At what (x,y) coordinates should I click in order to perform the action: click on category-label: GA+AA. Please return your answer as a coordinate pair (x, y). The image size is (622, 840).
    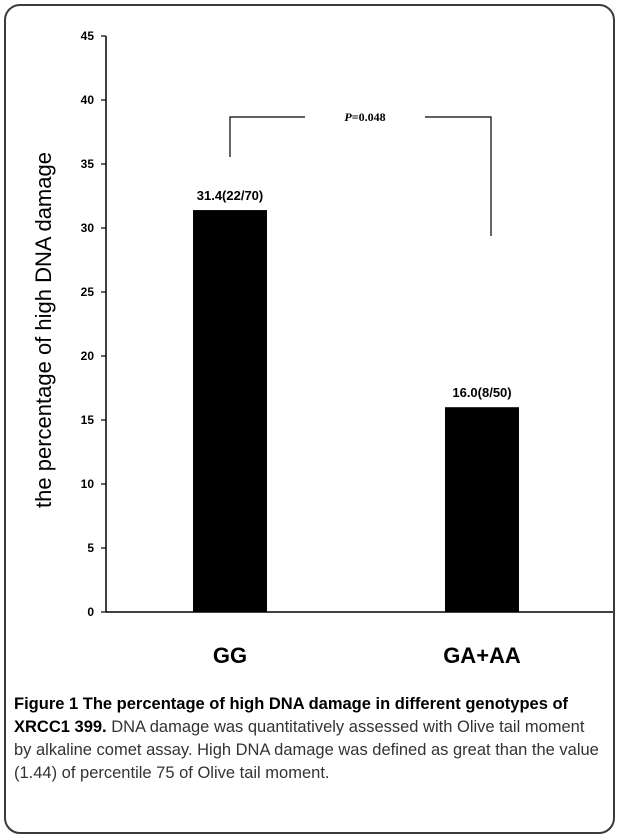
    Looking at the image, I should click on (482, 655).